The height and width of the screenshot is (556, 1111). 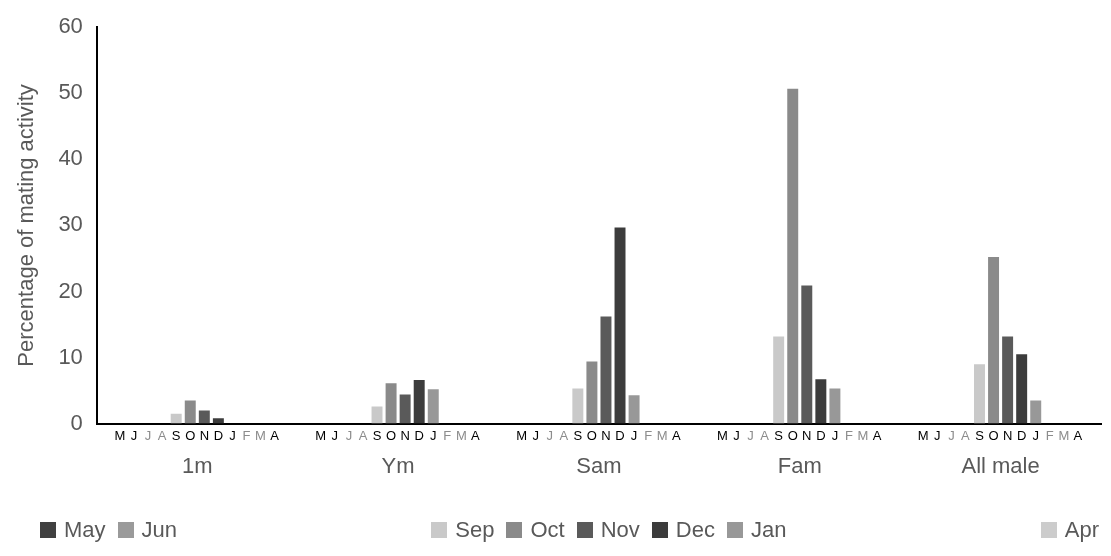 What do you see at coordinates (70, 356) in the screenshot?
I see `y-tick-label: 10` at bounding box center [70, 356].